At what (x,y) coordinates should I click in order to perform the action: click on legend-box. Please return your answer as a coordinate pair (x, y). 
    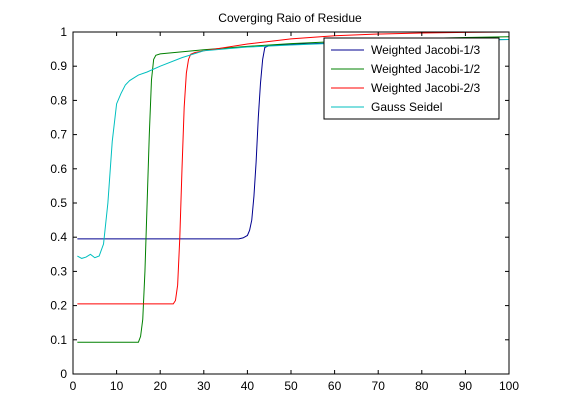
    Looking at the image, I should click on (411, 78).